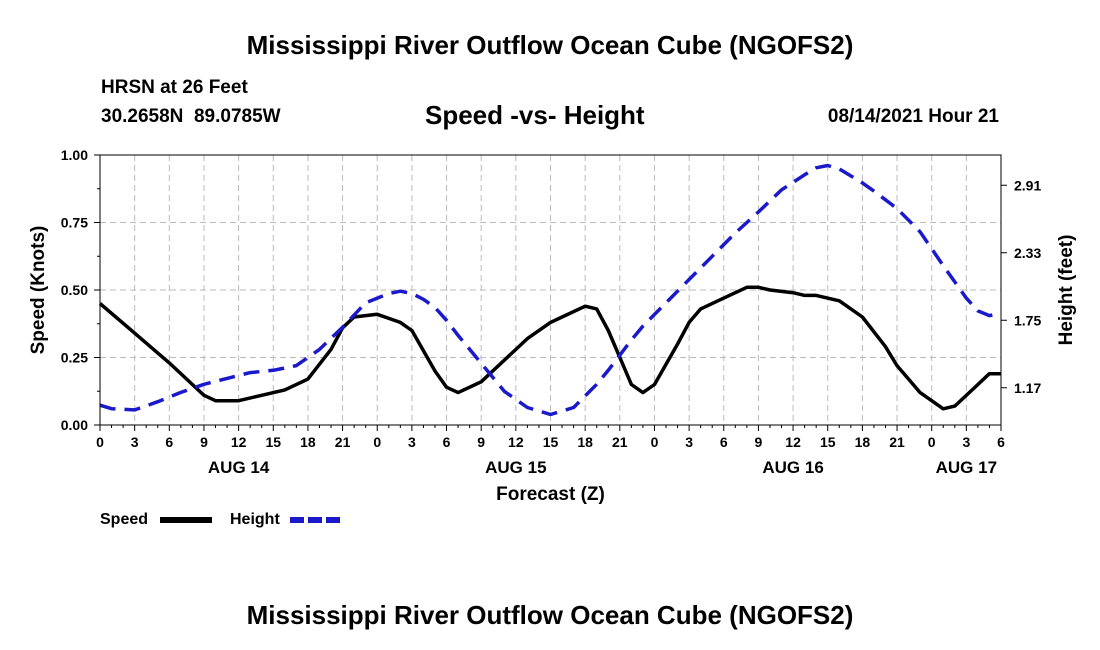 The width and height of the screenshot is (1100, 650). What do you see at coordinates (1027, 253) in the screenshot?
I see `y2-tick-label: 2.33` at bounding box center [1027, 253].